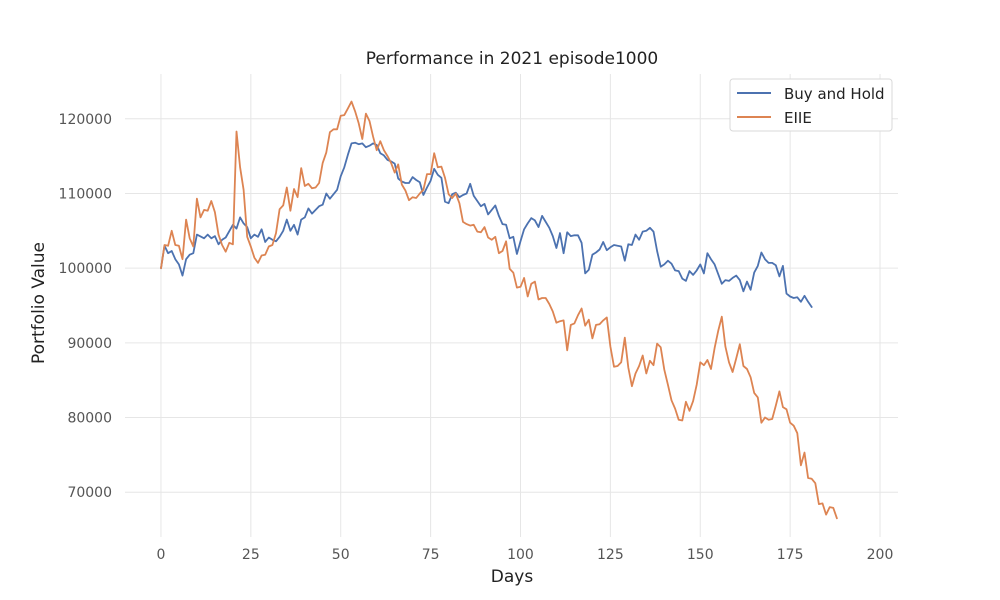  I want to click on y-tick-label: 120000, so click(85, 120).